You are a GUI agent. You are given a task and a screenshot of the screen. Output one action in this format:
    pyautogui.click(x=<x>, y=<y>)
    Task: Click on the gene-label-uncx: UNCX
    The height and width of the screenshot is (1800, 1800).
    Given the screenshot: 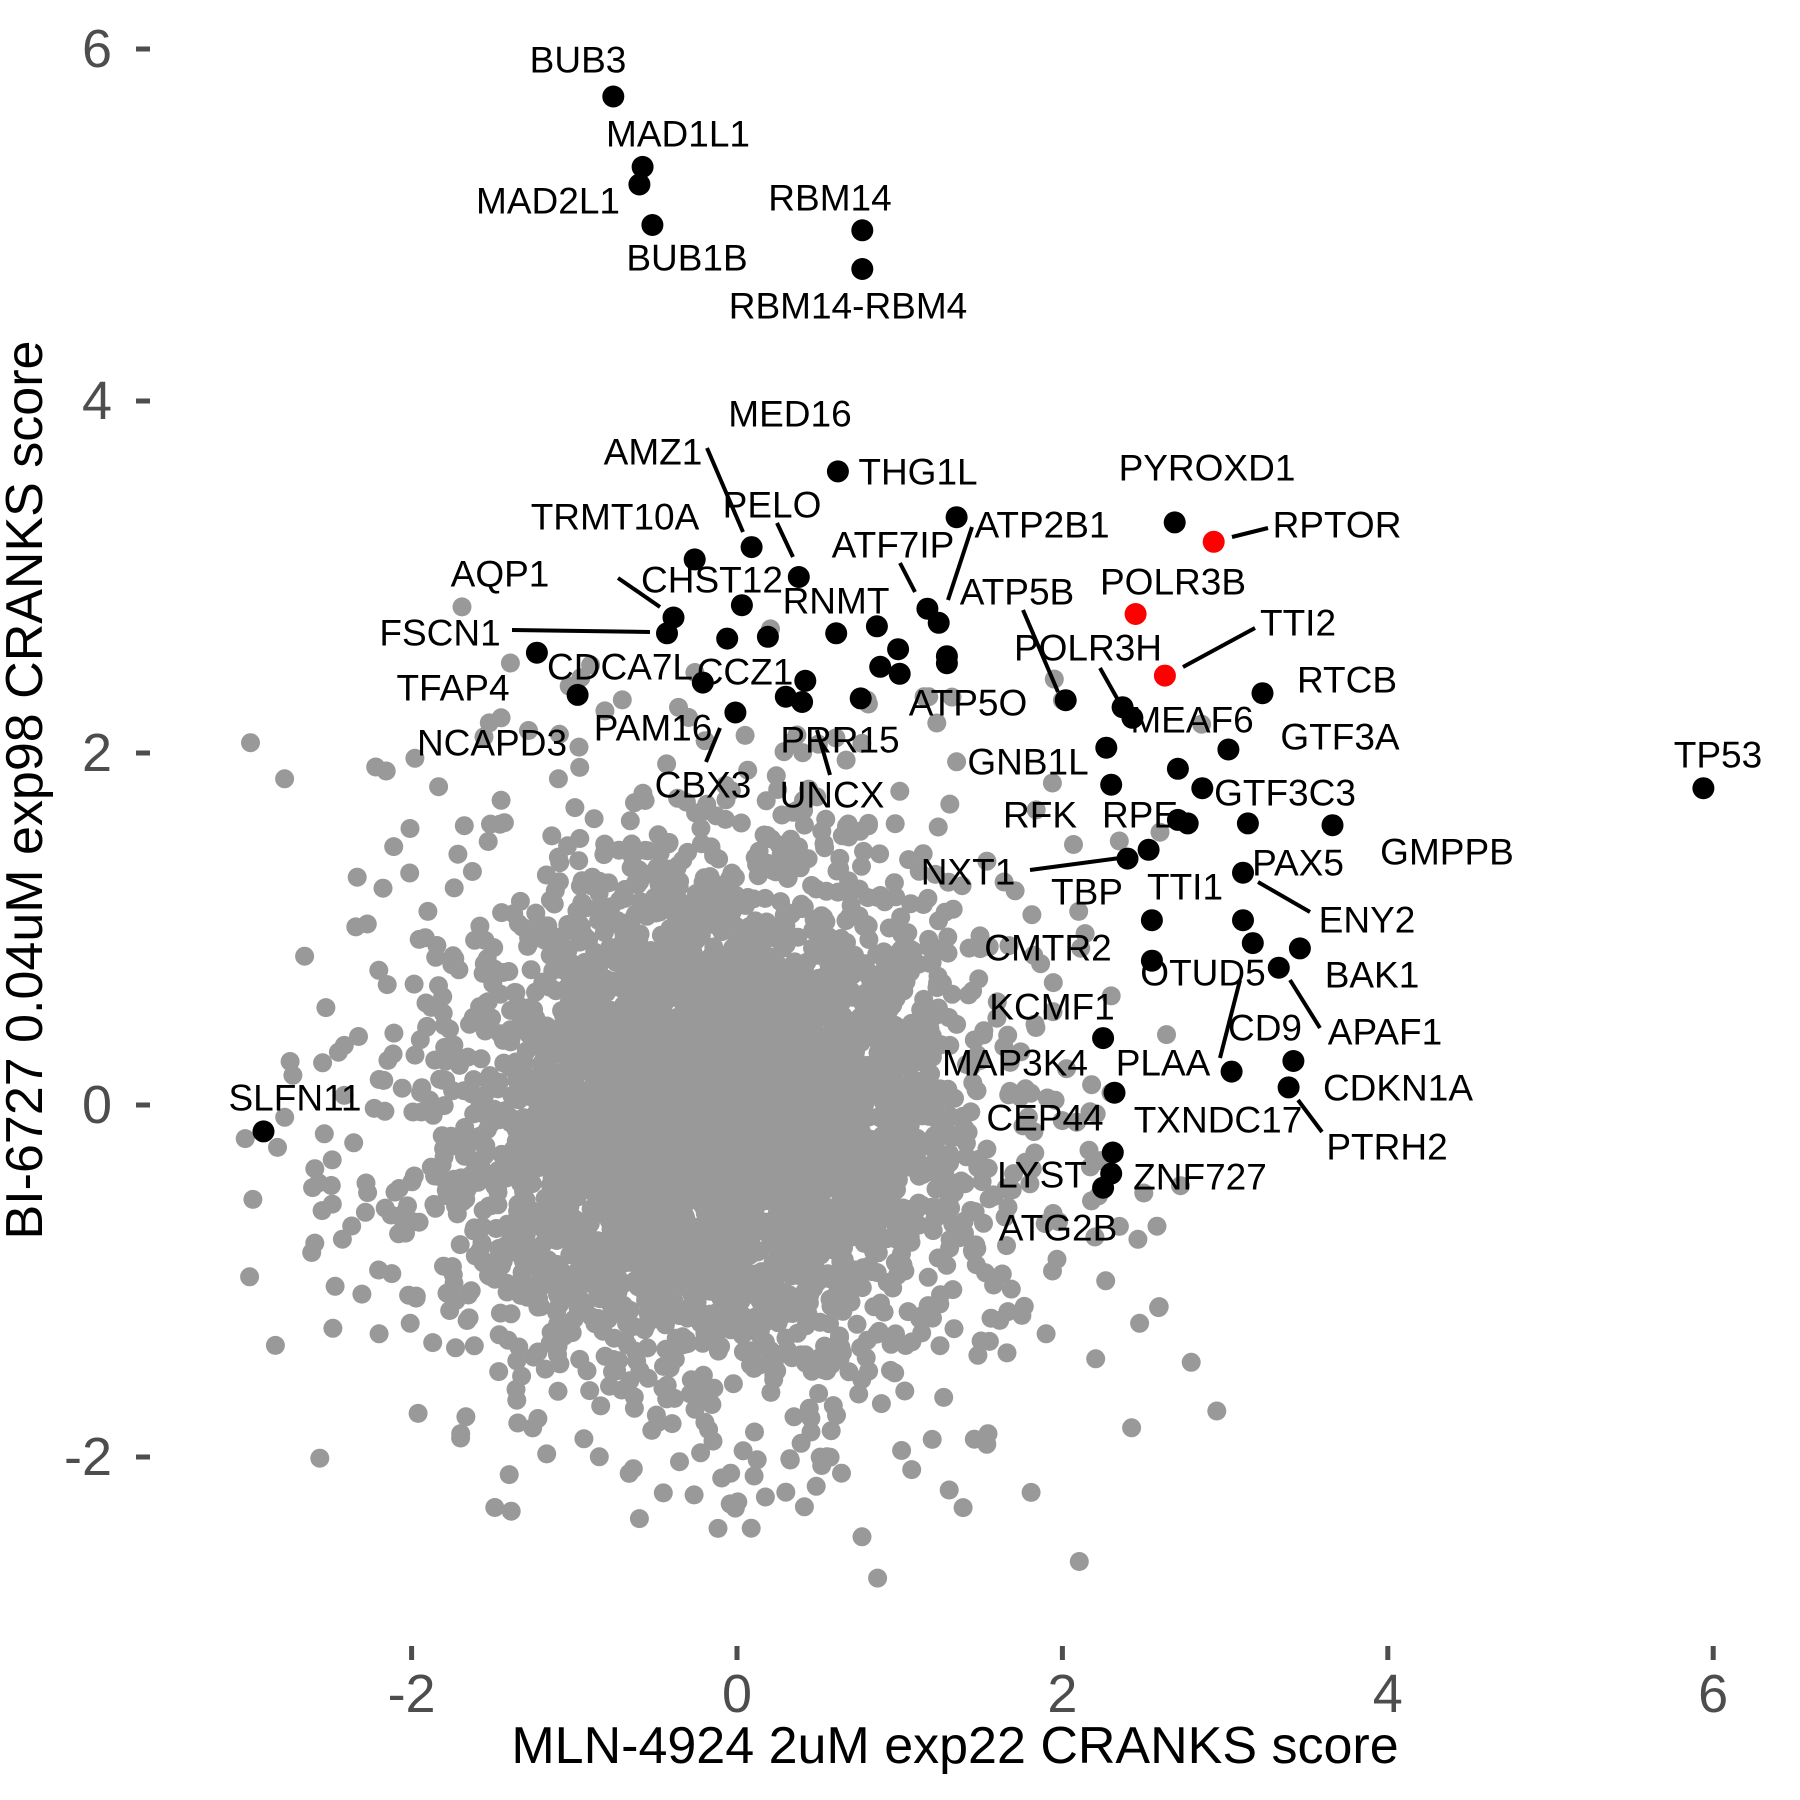 What is the action you would take?
    pyautogui.click(x=832, y=795)
    